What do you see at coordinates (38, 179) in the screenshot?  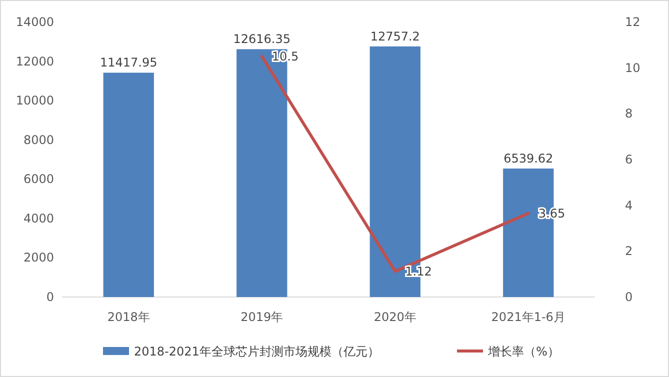 I see `y-tick-label: 6000` at bounding box center [38, 179].